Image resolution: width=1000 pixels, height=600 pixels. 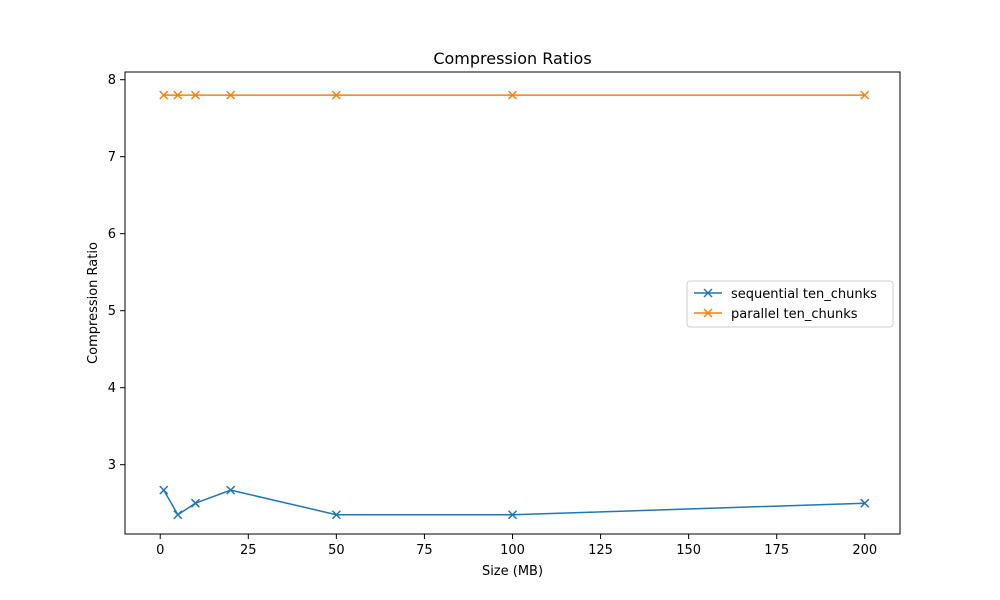 I want to click on x-tick-label: 175, so click(x=776, y=550).